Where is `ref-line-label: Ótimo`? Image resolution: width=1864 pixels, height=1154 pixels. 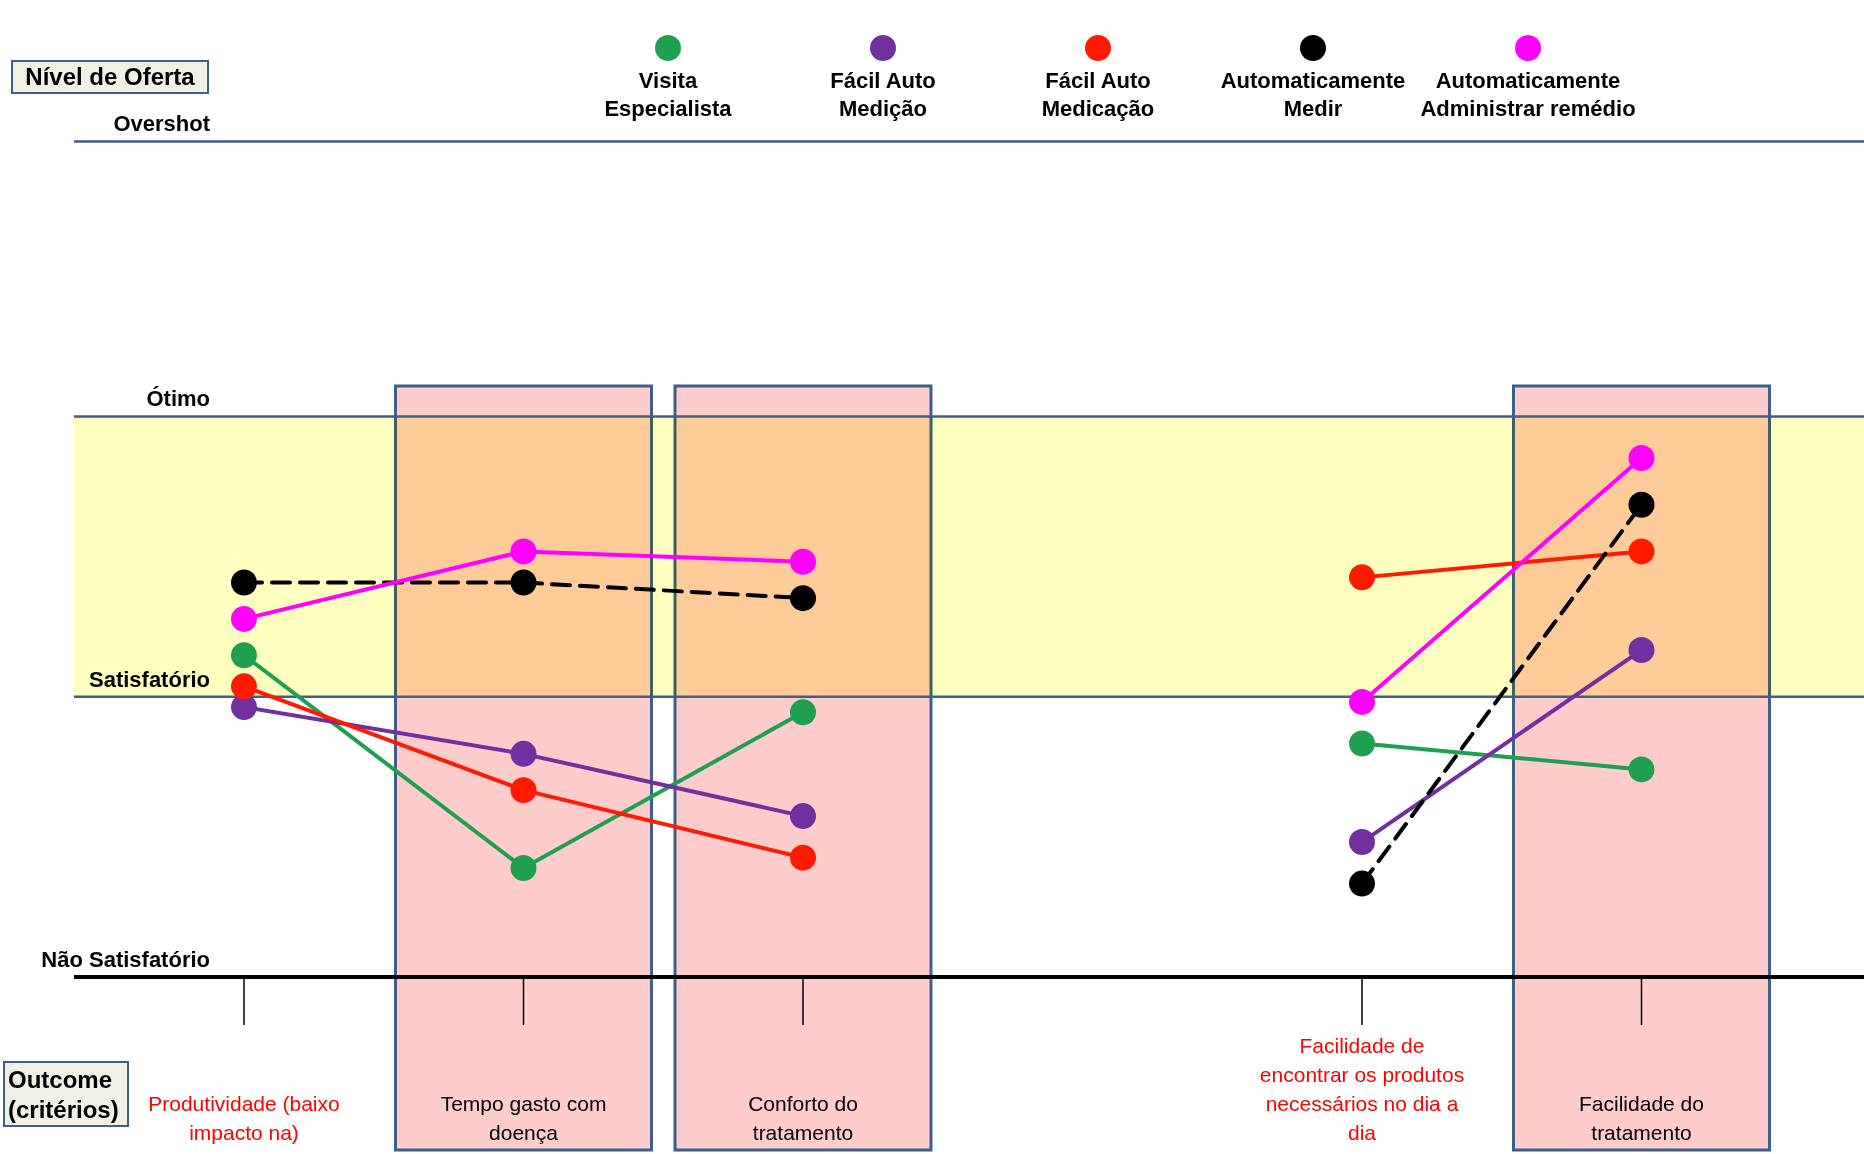
ref-line-label: Ótimo is located at coordinates (178, 399).